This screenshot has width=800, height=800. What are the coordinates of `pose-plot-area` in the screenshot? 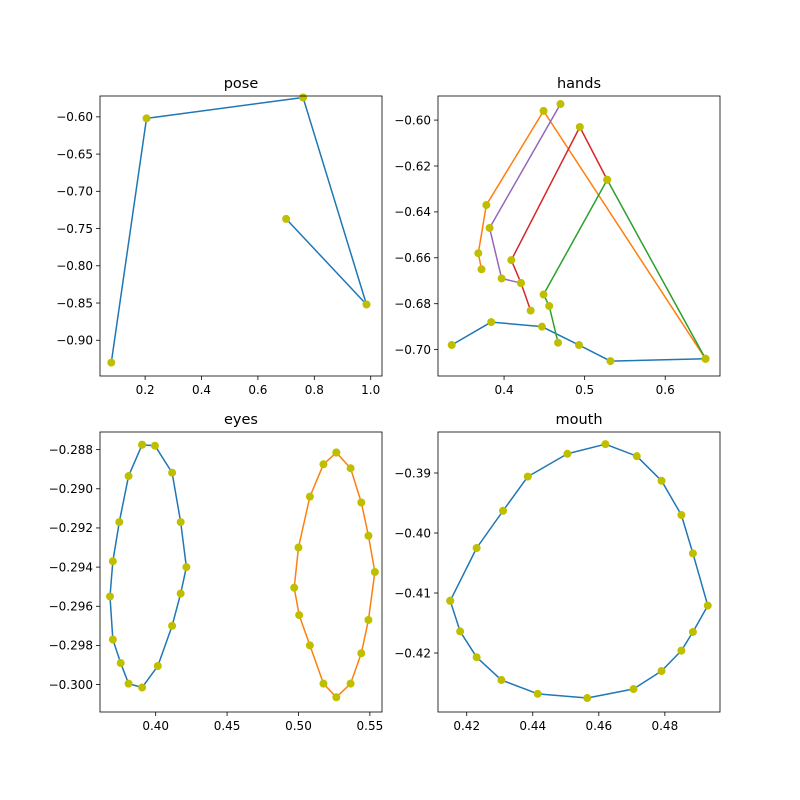 It's located at (241, 236).